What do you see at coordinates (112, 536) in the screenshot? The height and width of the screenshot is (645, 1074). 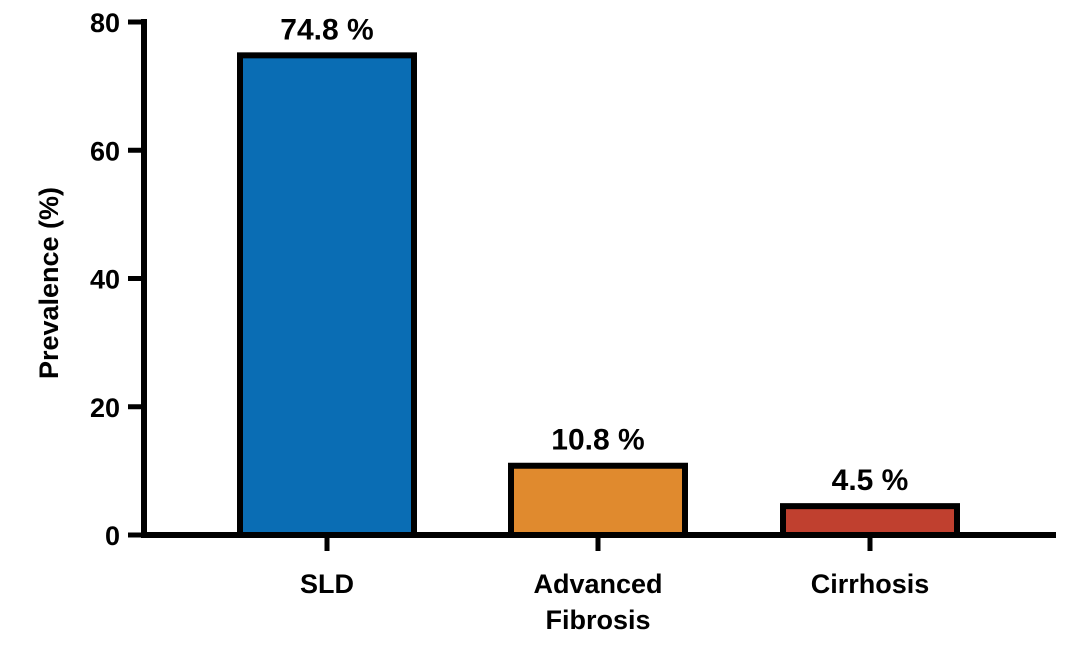 I see `y-tick-label: 0` at bounding box center [112, 536].